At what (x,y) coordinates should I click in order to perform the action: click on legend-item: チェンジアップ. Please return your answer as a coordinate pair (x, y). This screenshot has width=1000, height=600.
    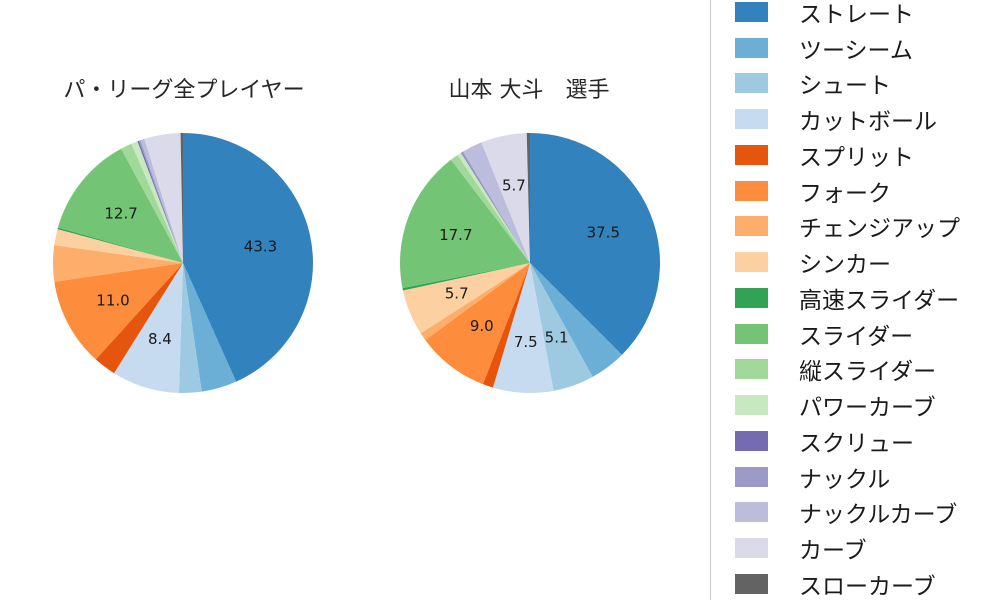
    Looking at the image, I should click on (855, 227).